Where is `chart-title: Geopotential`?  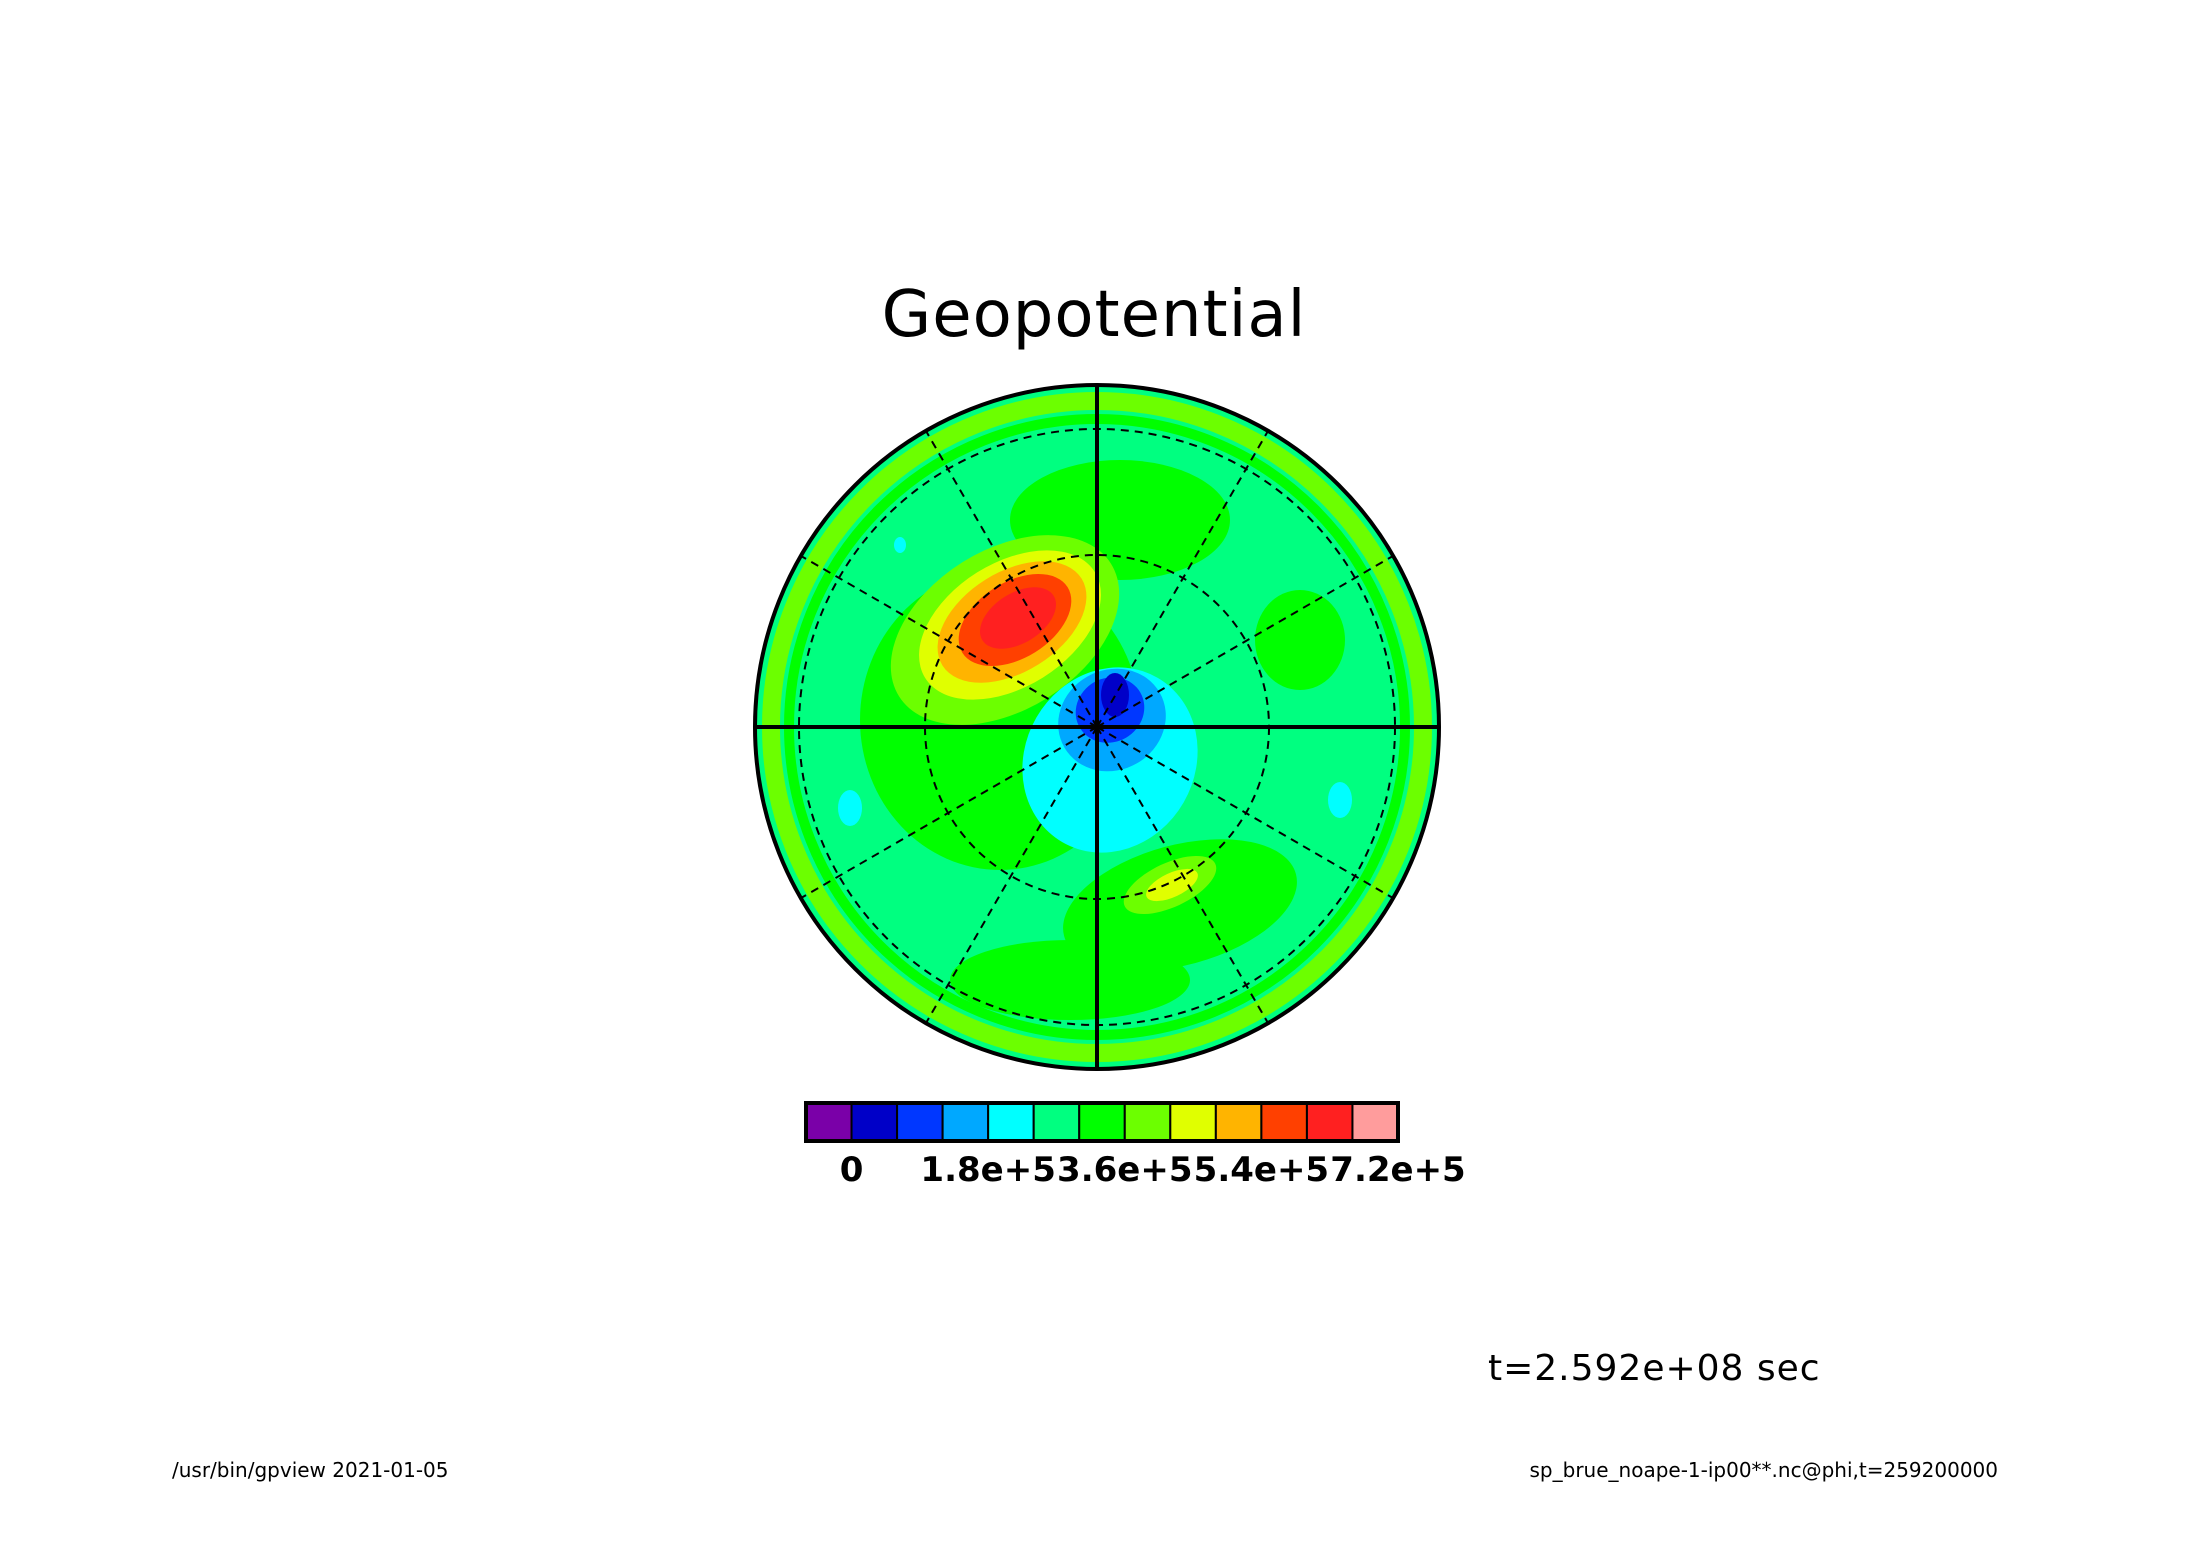 chart-title: Geopotential is located at coordinates (1094, 315).